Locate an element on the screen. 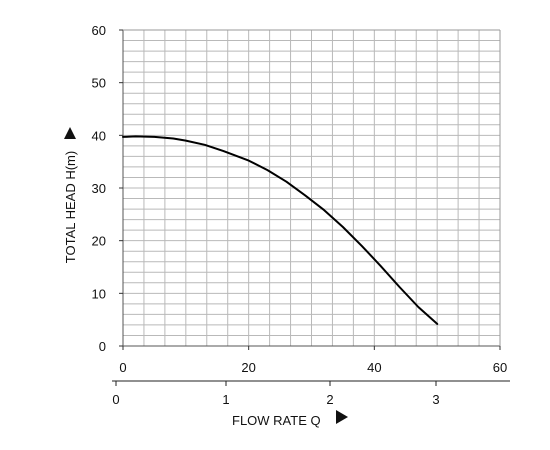  y-tick-label: 10 is located at coordinates (99, 293).